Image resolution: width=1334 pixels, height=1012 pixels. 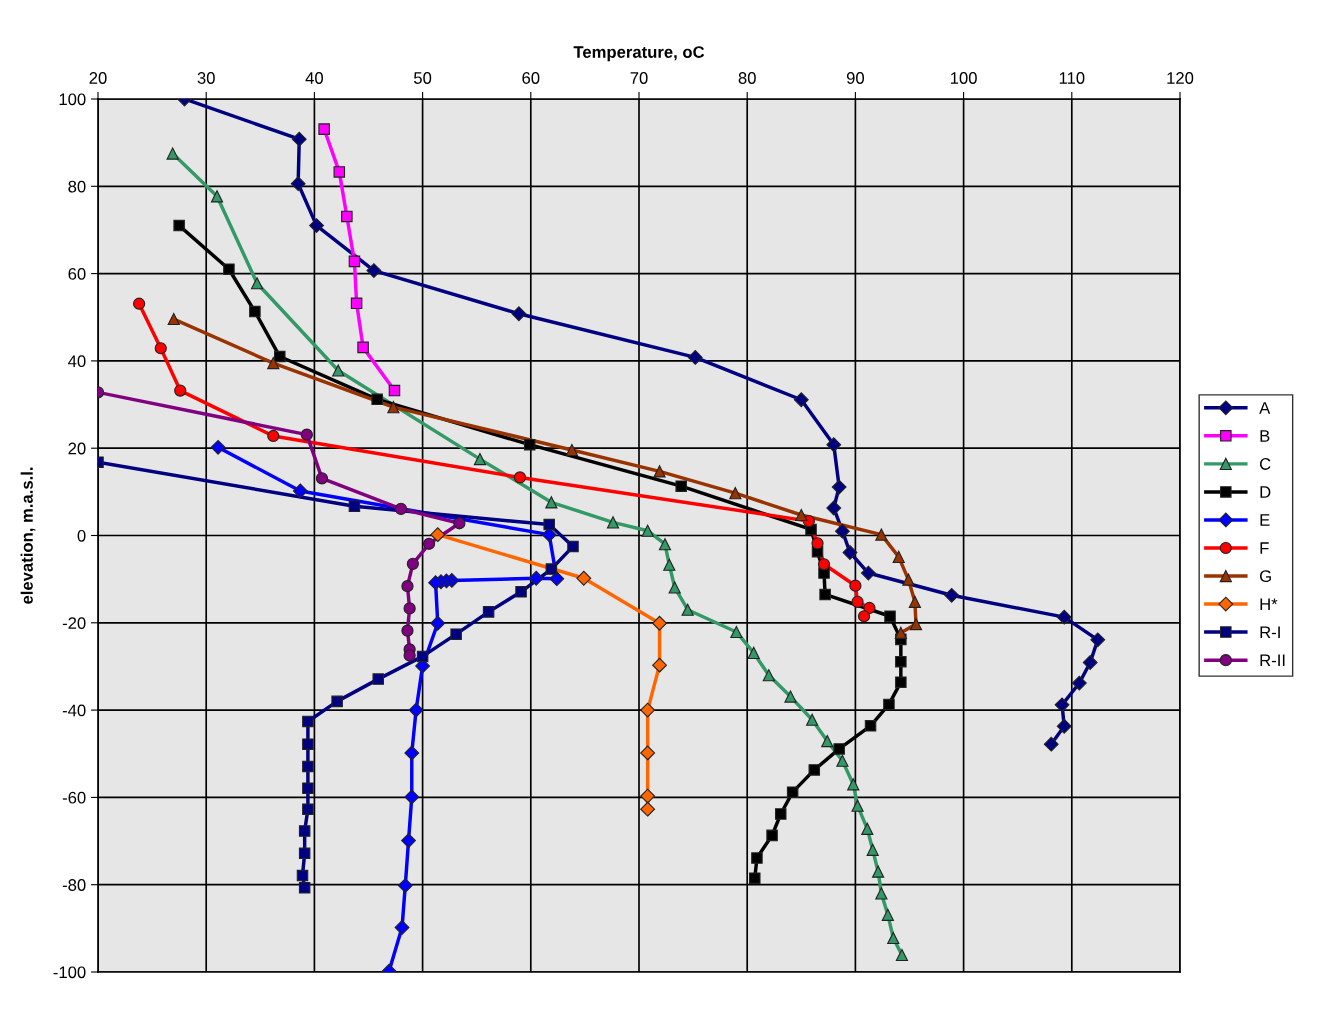 I want to click on x-tick-label: 90, so click(x=855, y=78).